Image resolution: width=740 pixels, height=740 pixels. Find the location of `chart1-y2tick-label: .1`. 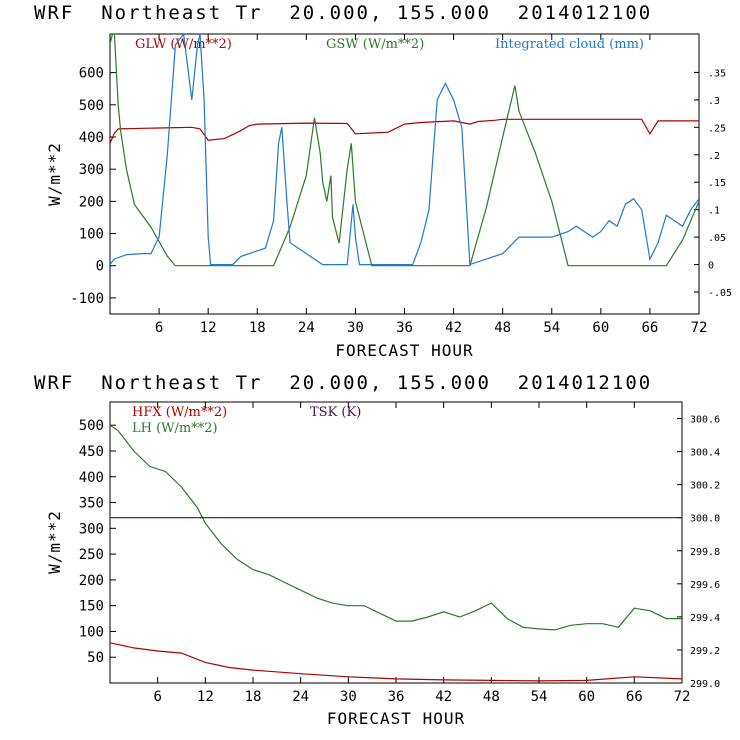

chart1-y2tick-label: .1 is located at coordinates (714, 211).